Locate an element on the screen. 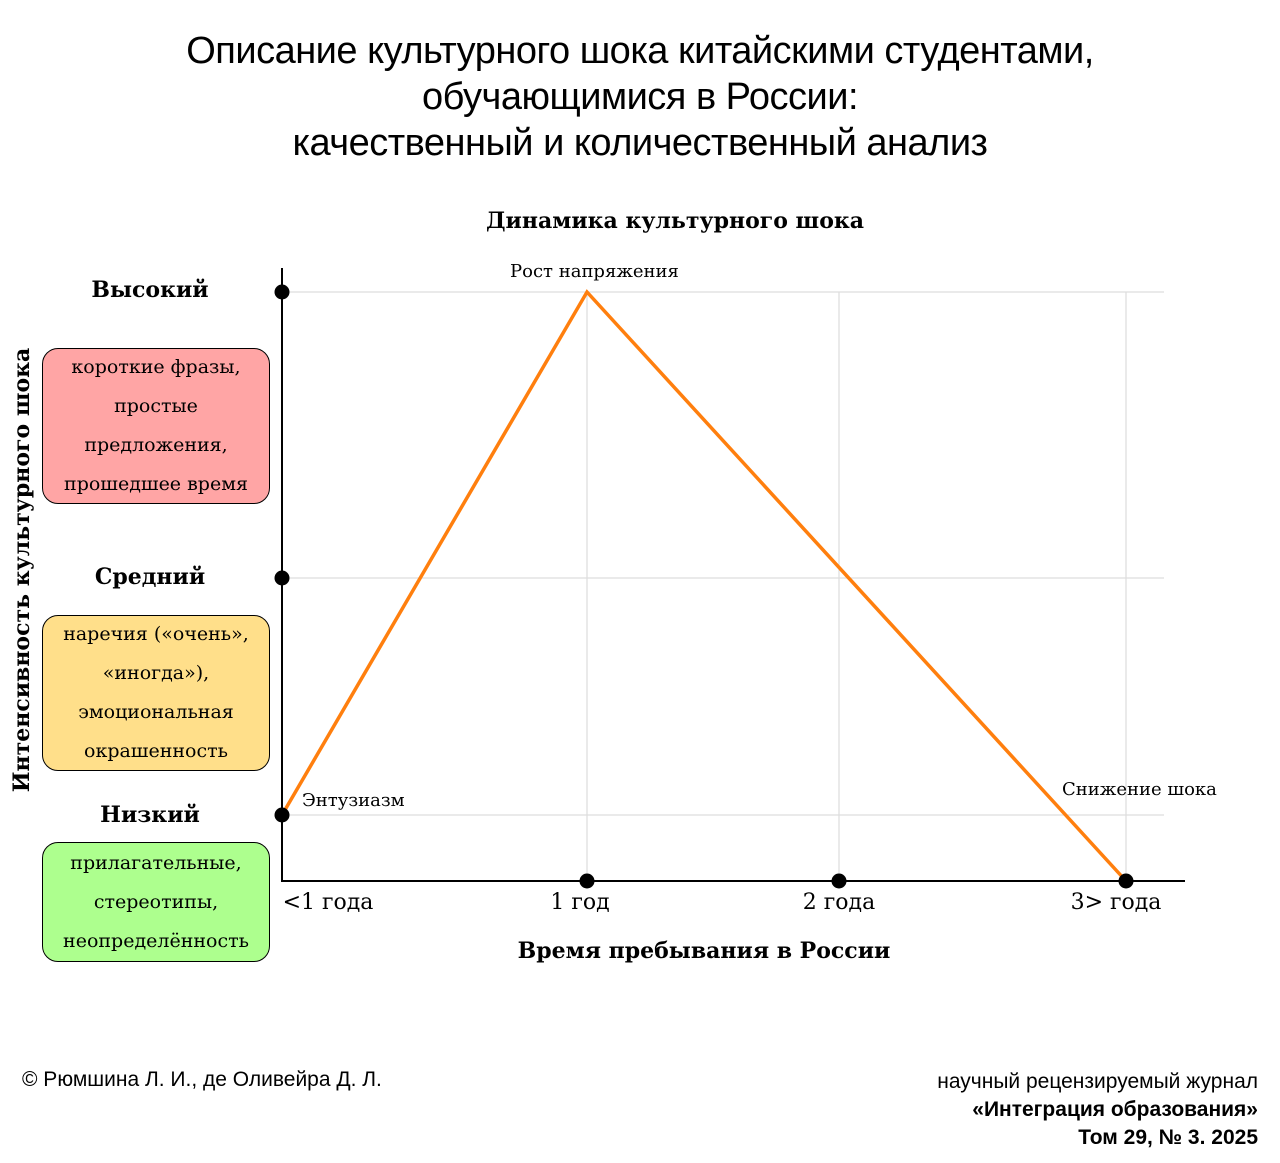  journal-issue: Том 29, № 3. 2025 is located at coordinates (1168, 1137).